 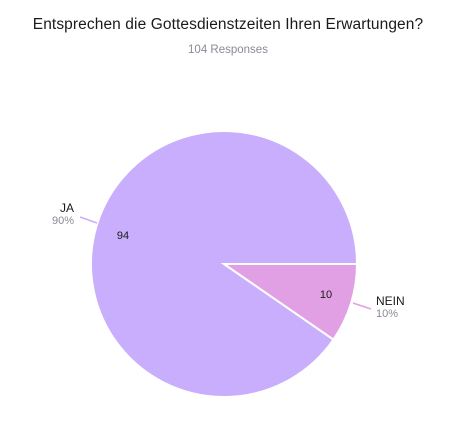 I want to click on slice-value-nein: 10, so click(x=326, y=295).